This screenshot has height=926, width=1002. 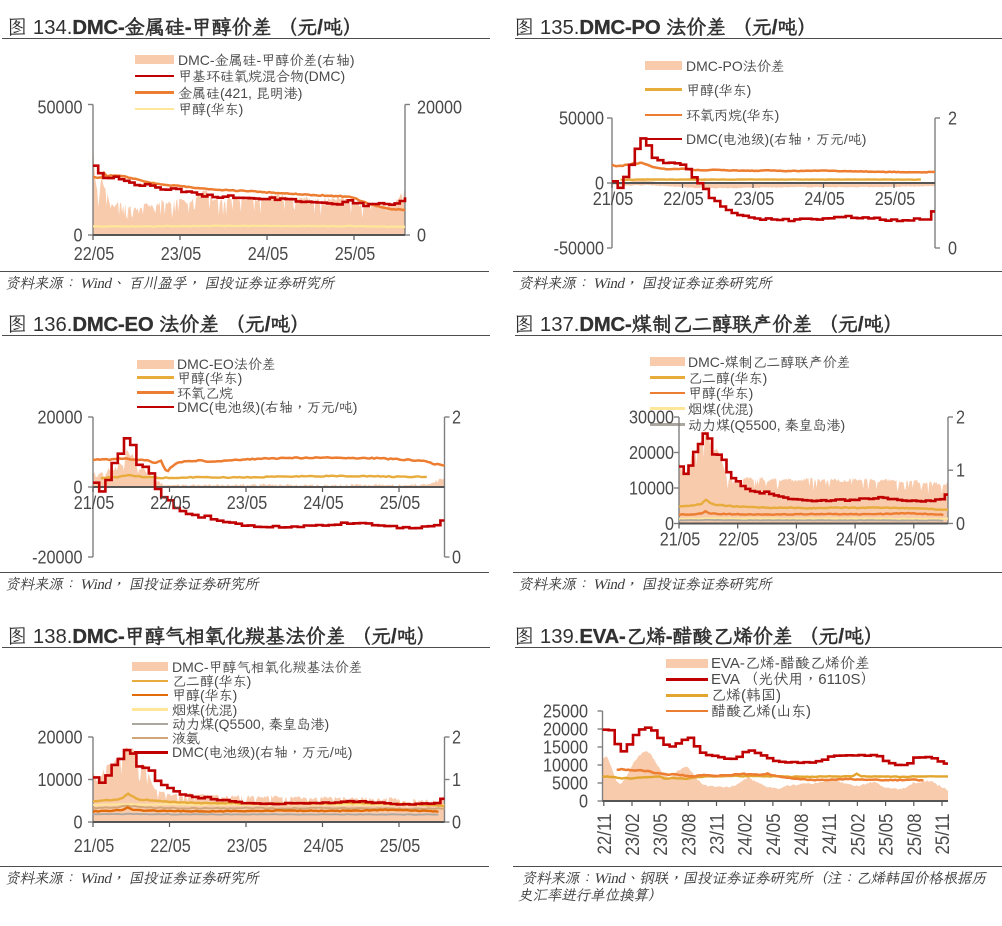 What do you see at coordinates (57, 556) in the screenshot?
I see `svg-text: -20000` at bounding box center [57, 556].